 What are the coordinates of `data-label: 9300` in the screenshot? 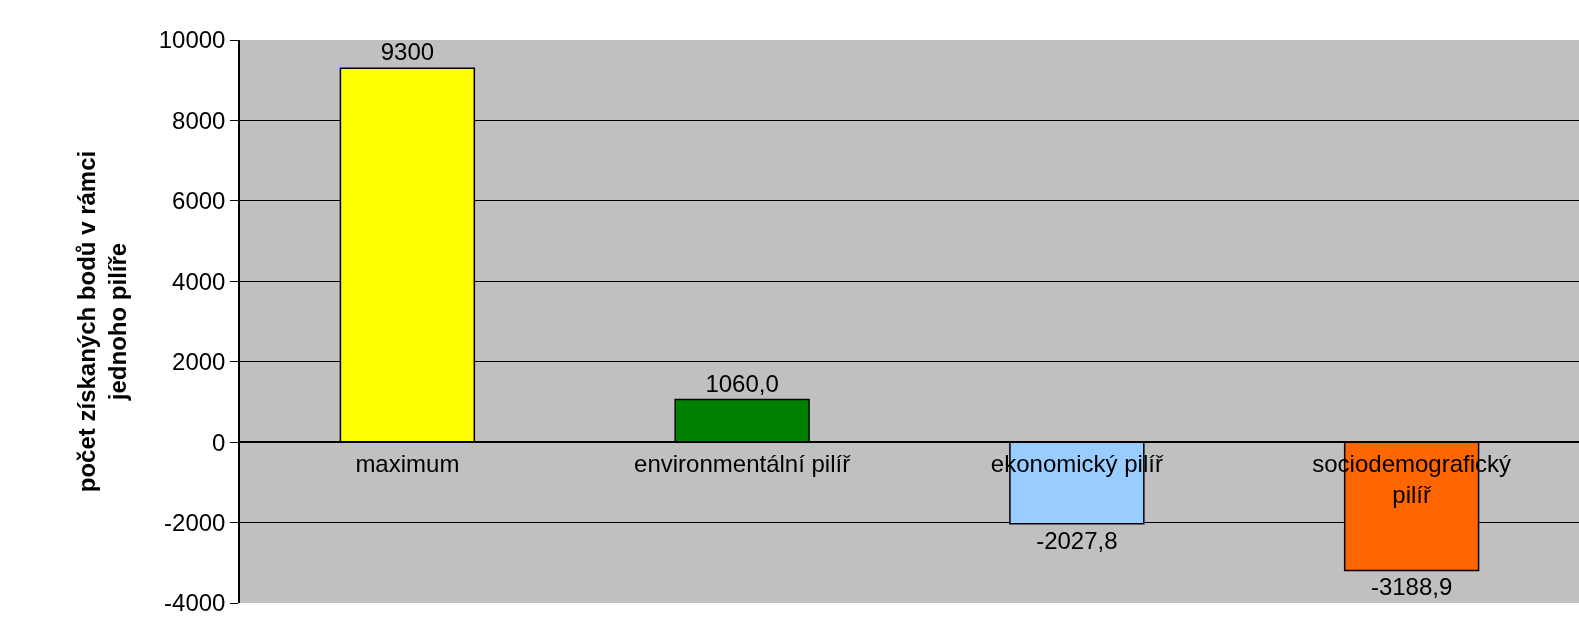 It's located at (407, 52).